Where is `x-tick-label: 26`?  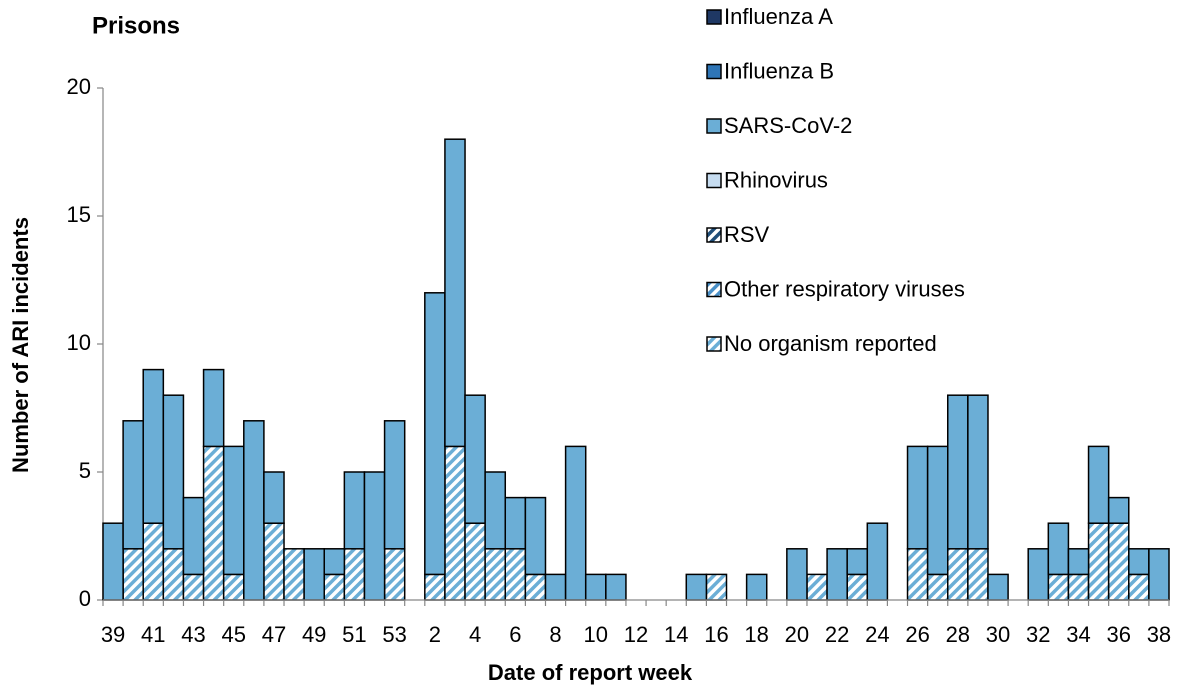
x-tick-label: 26 is located at coordinates (917, 634).